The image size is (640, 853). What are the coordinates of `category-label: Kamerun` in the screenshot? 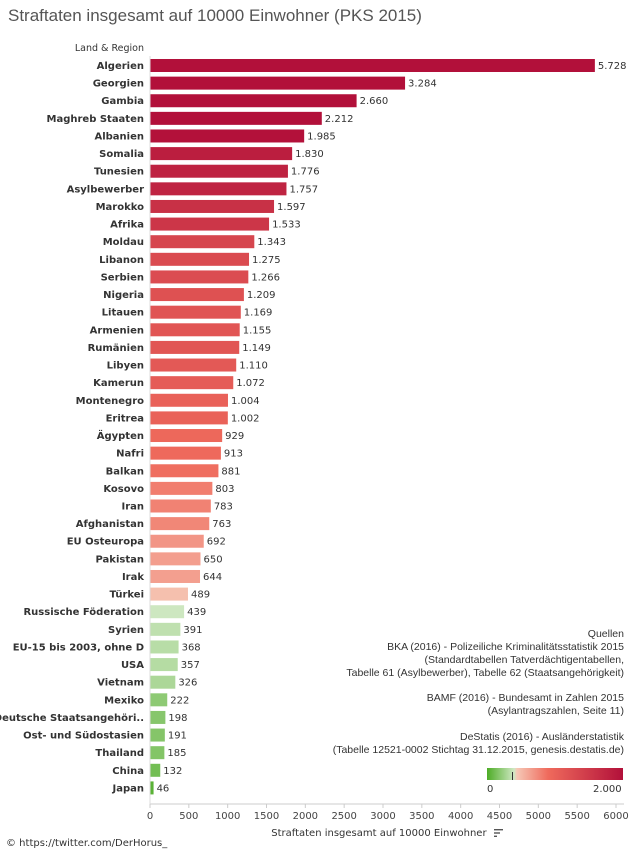 It's located at (118, 383).